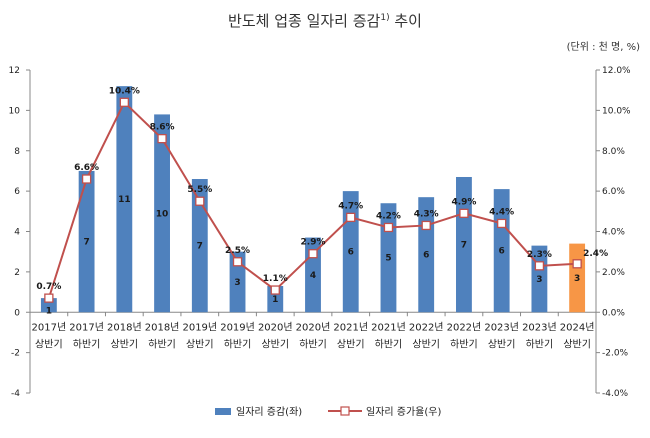  Describe the element at coordinates (15, 394) in the screenshot. I see `y-tick-label-left: -4` at that location.